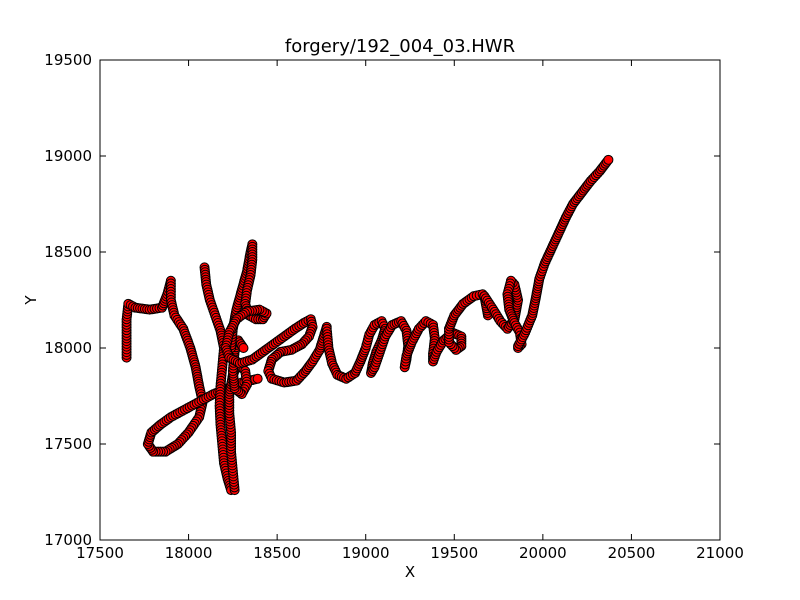  What do you see at coordinates (543, 553) in the screenshot?
I see `x-tick-label: 20000` at bounding box center [543, 553].